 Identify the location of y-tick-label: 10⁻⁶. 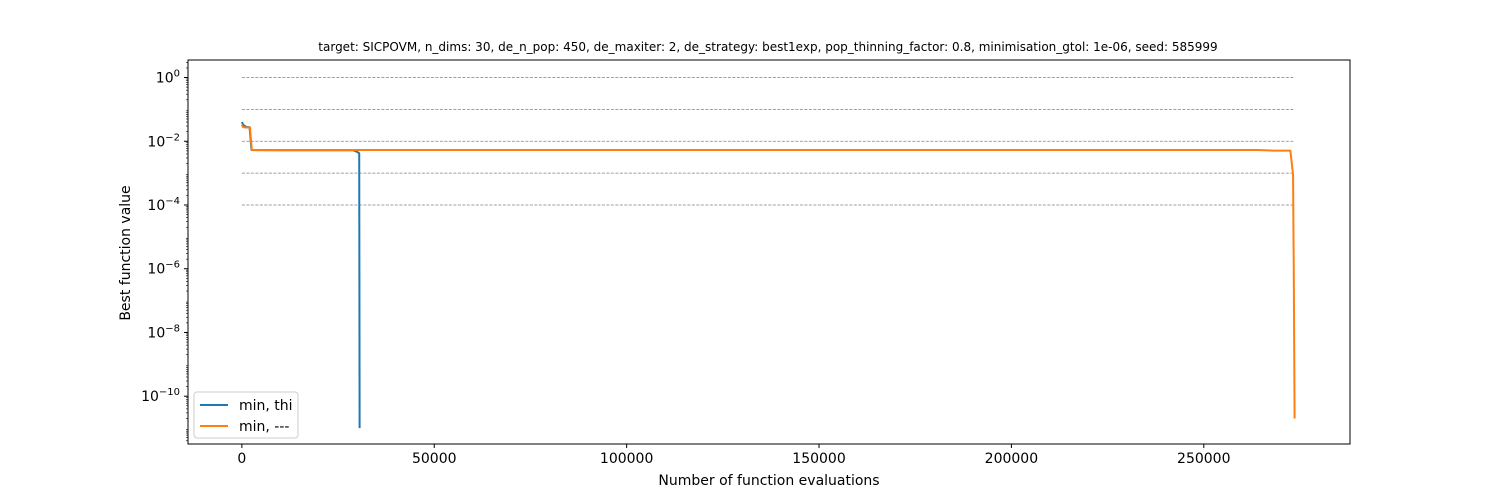
(163, 269).